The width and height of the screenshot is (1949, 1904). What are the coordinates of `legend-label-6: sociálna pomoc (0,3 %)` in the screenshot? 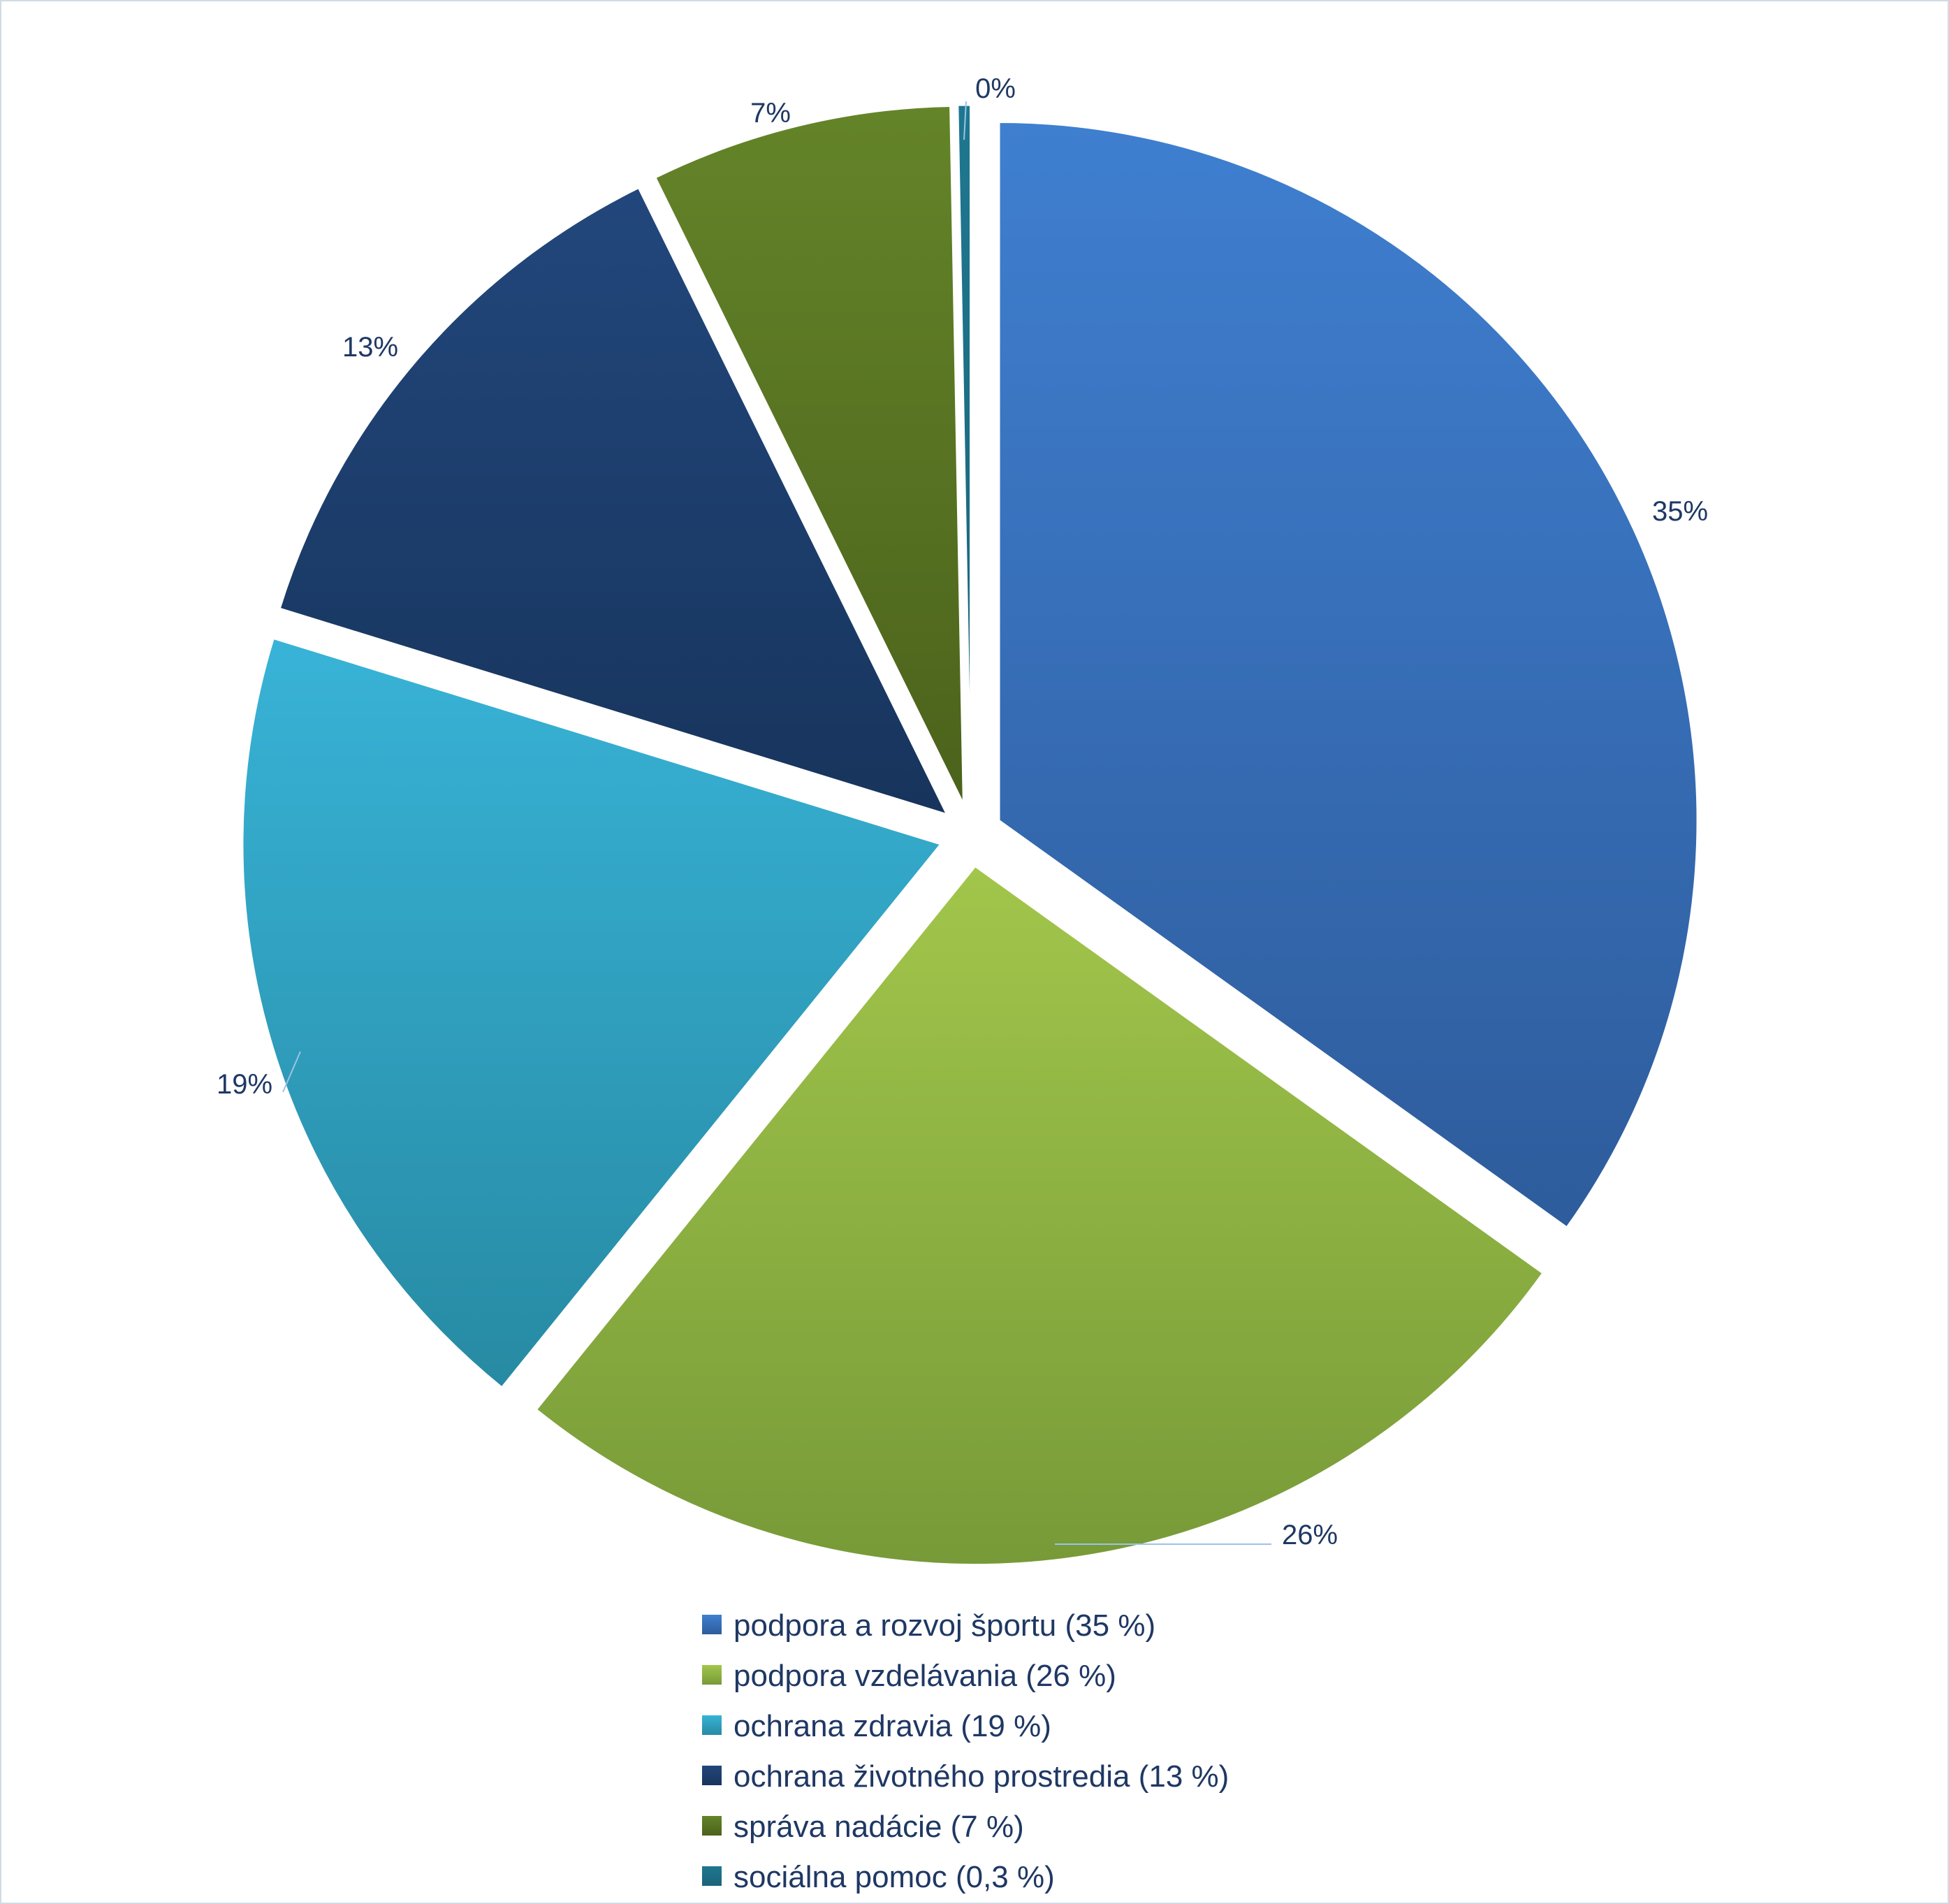 It's located at (894, 1877).